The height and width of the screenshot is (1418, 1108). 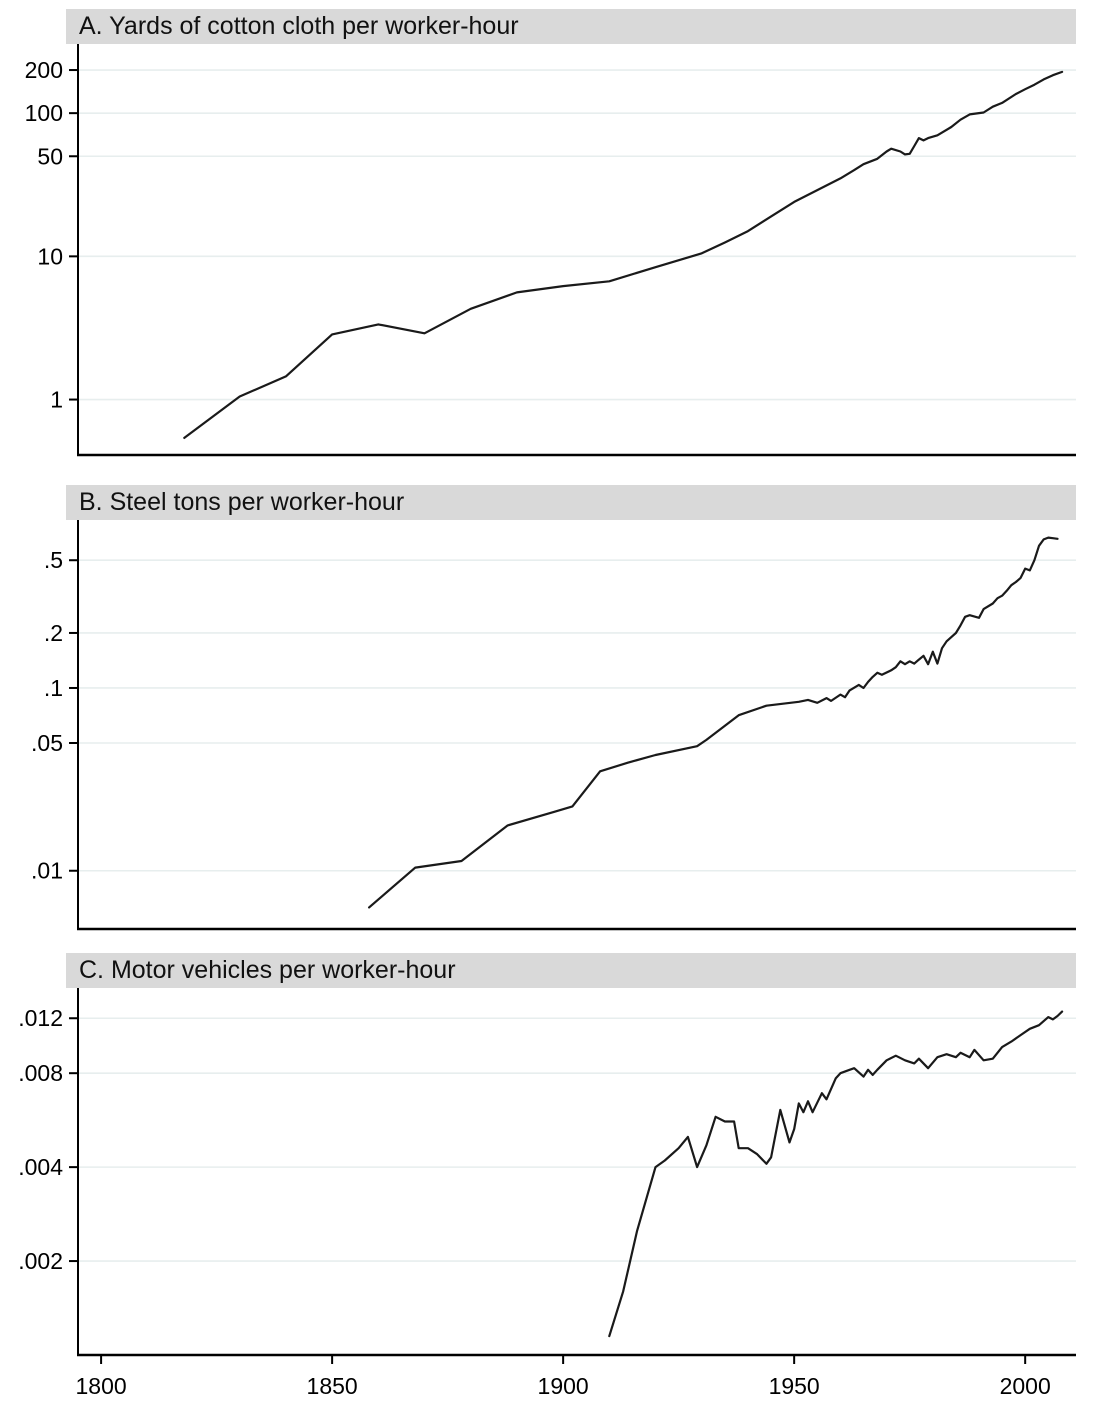 What do you see at coordinates (56, 400) in the screenshot?
I see `panel-a-y-tick-label: 1` at bounding box center [56, 400].